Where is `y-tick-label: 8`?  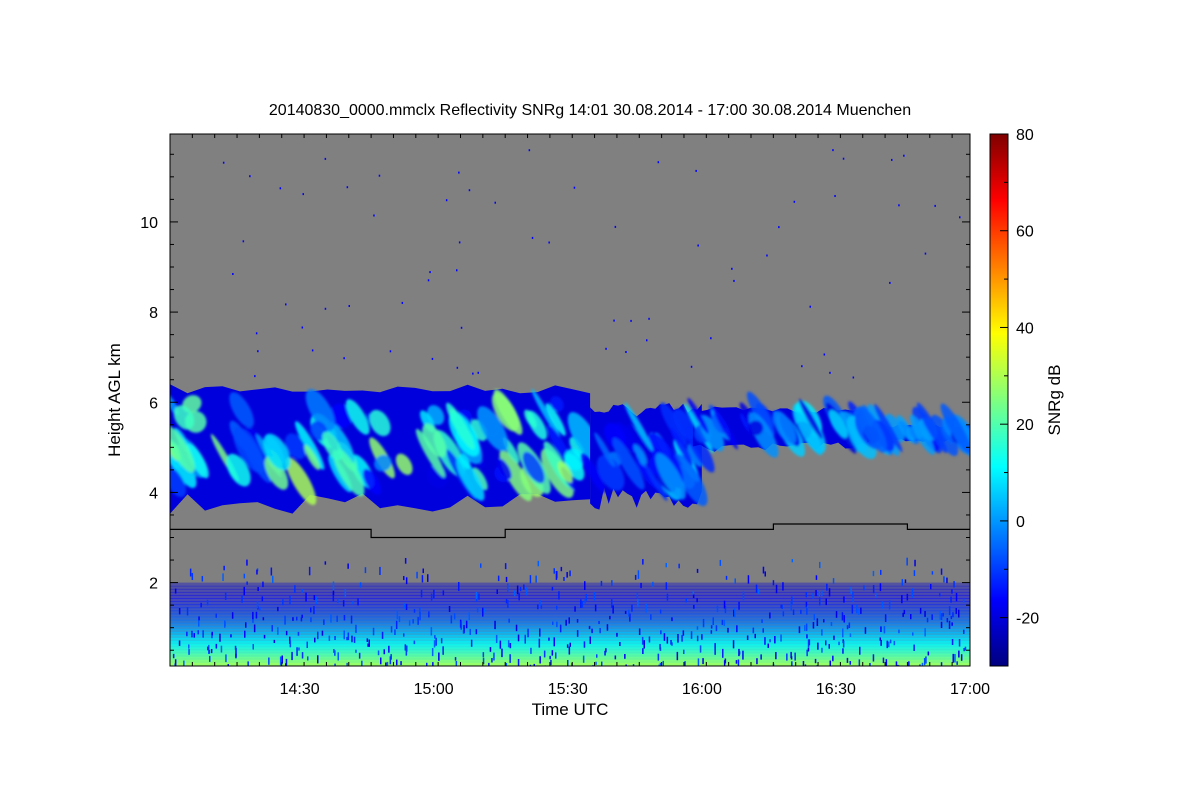
y-tick-label: 8 is located at coordinates (153, 313).